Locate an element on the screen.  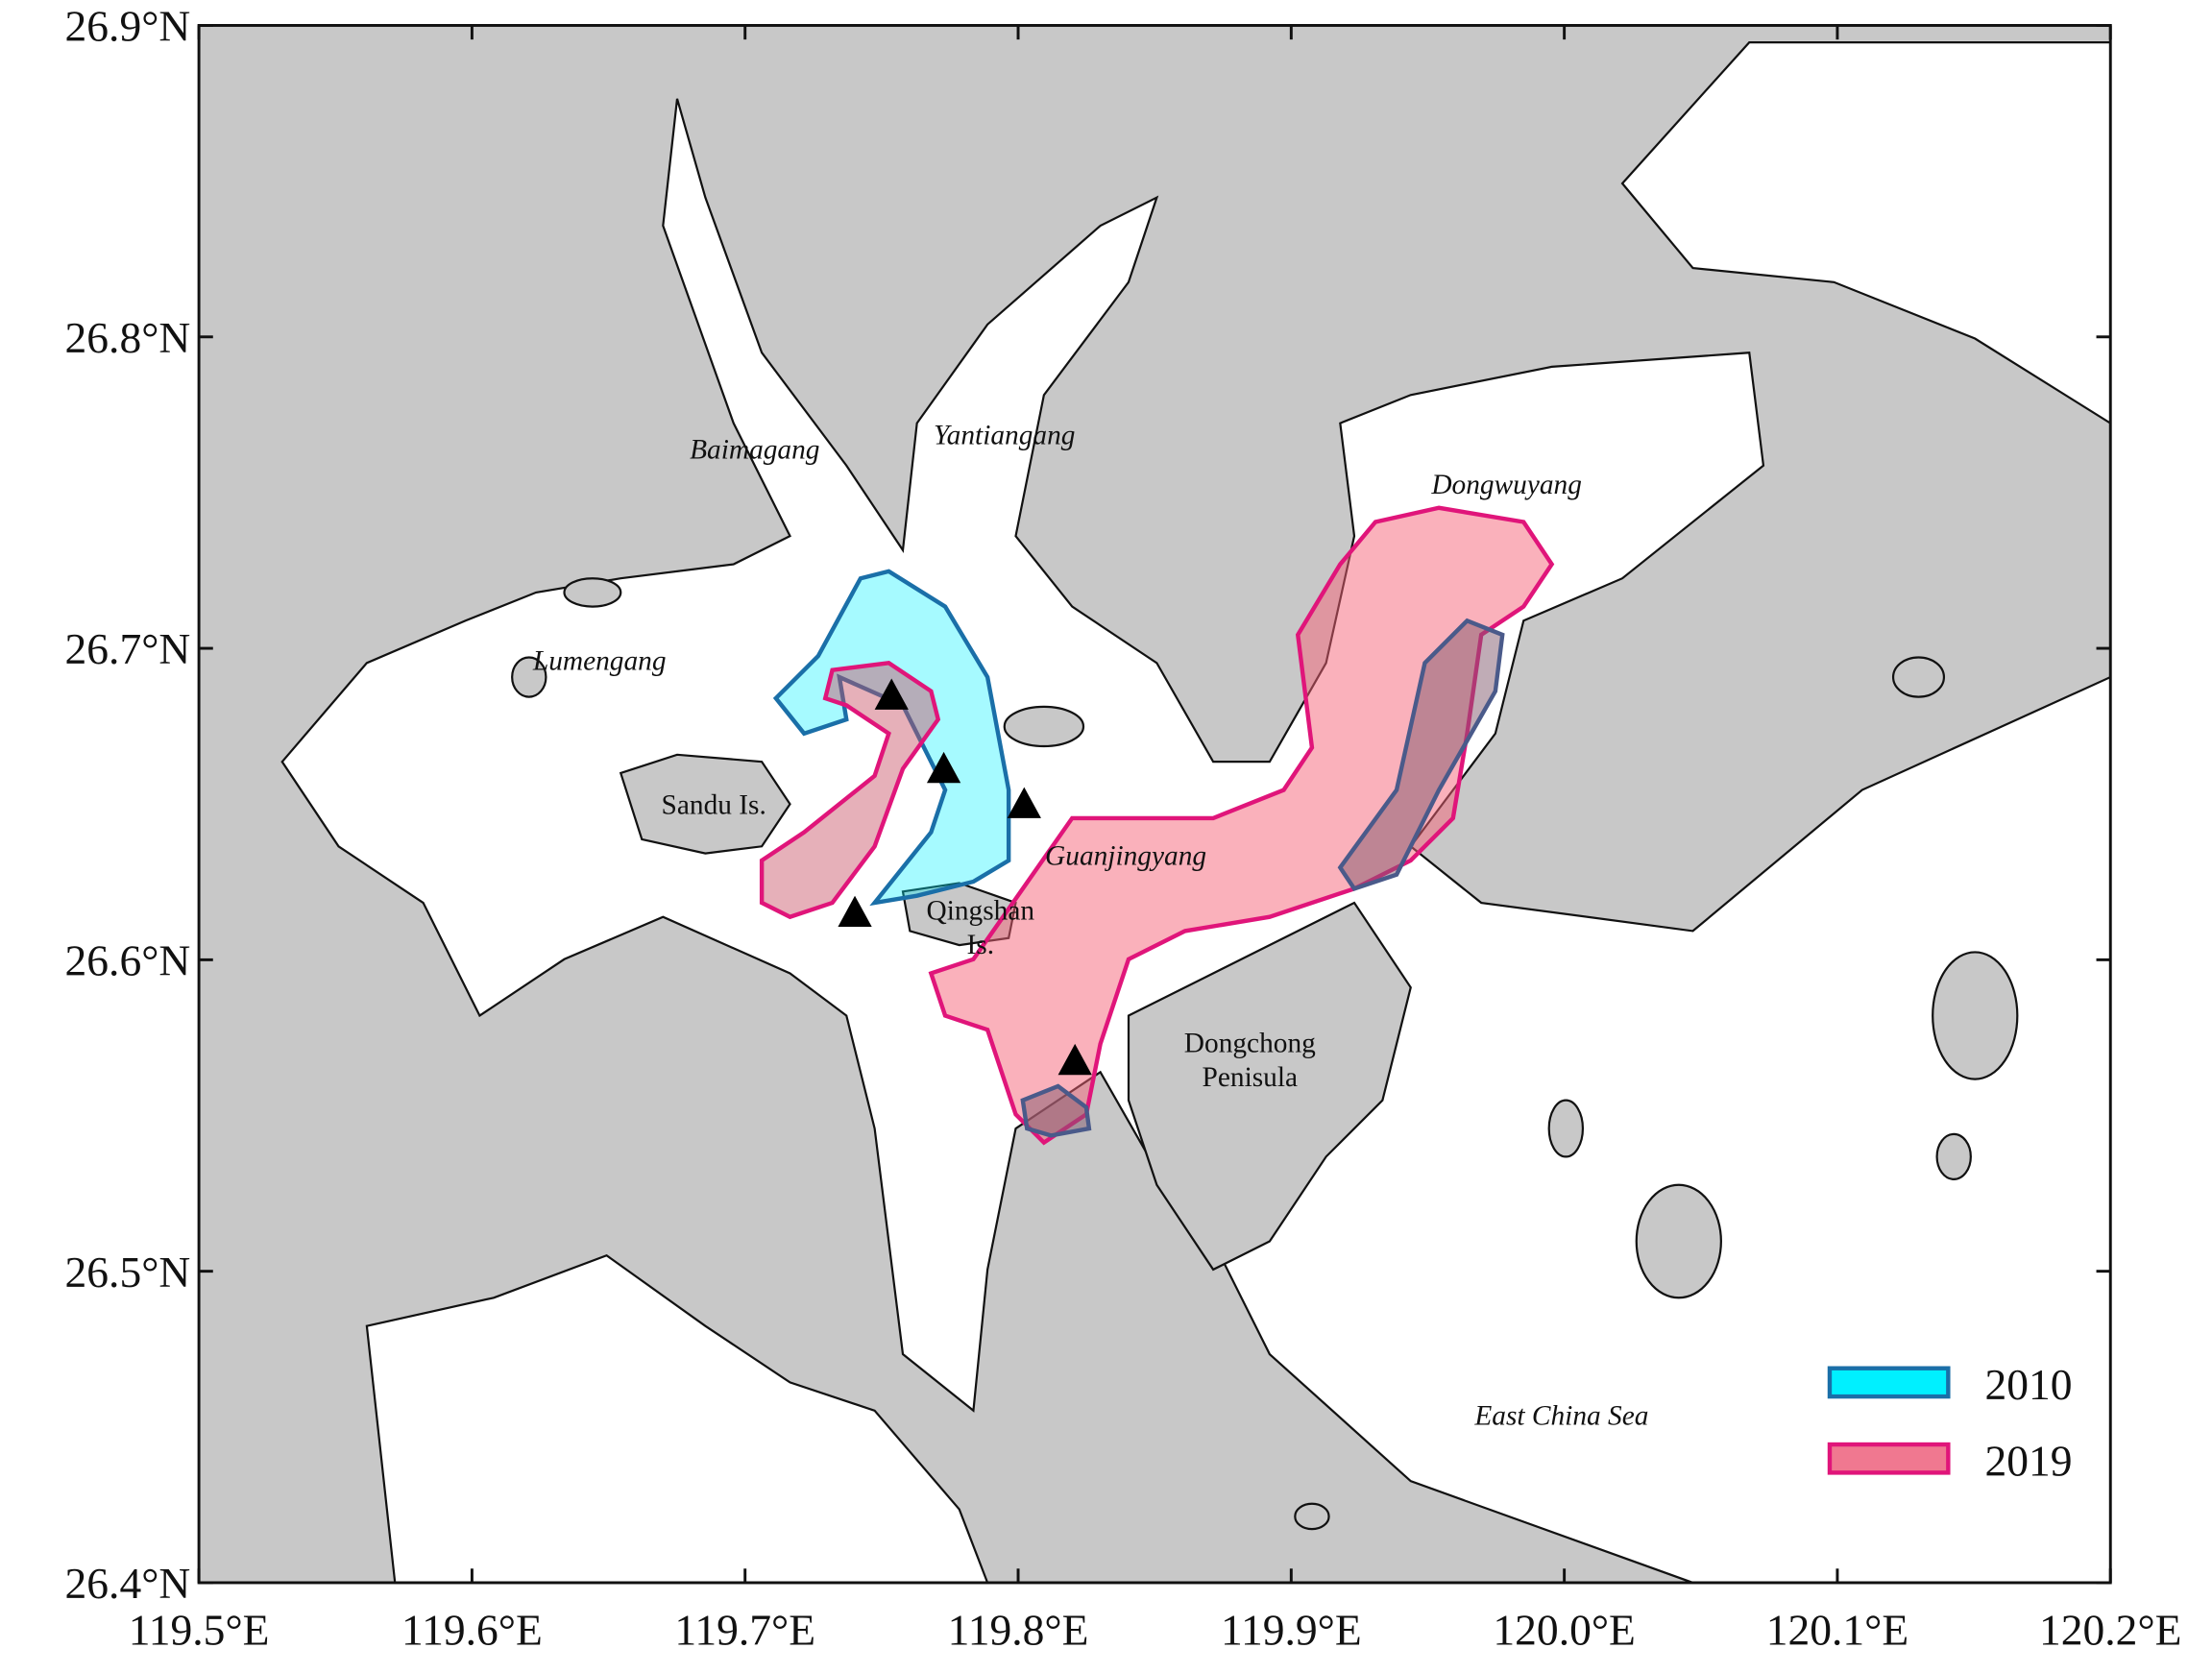
legend-label: 2019 is located at coordinates (2029, 1461).